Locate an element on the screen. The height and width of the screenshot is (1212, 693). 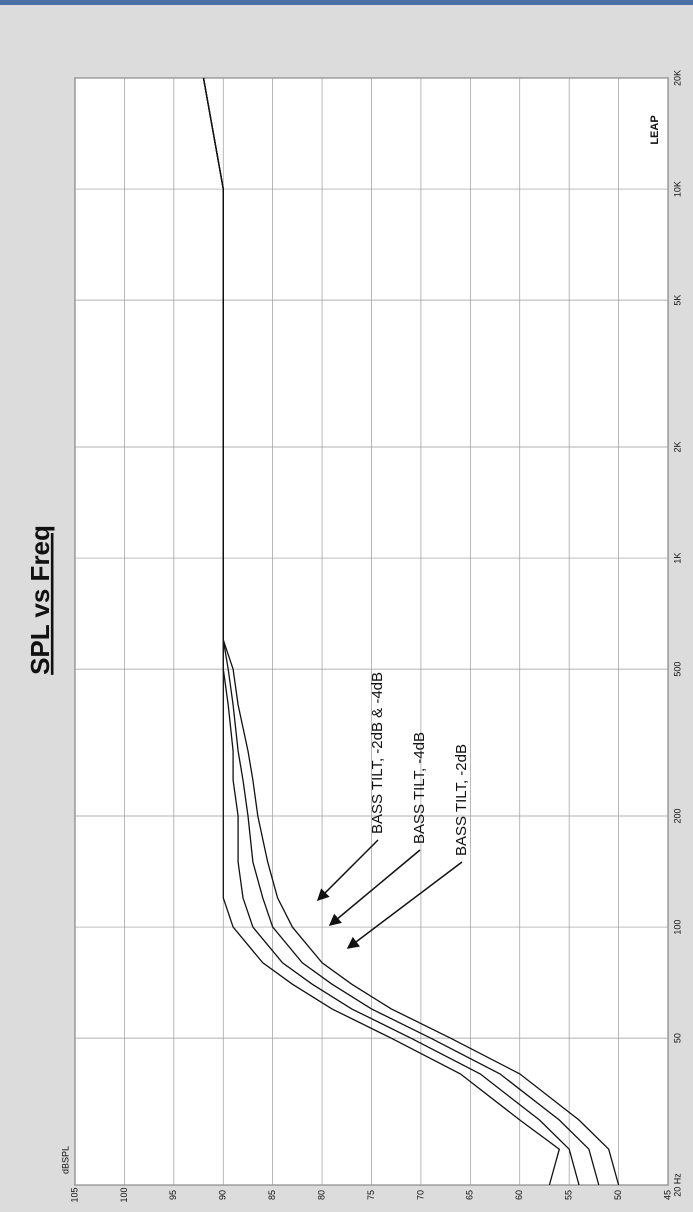
y-axis-label: dBSPL is located at coordinates (65, 1160).